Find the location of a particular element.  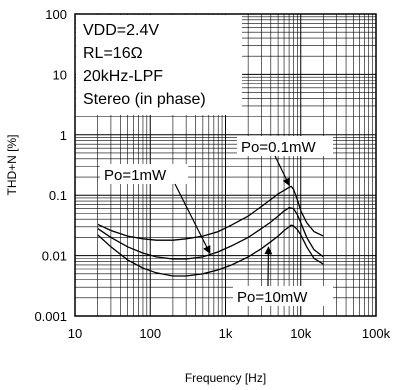

y-tick-label: 0.1 is located at coordinates (58, 195).